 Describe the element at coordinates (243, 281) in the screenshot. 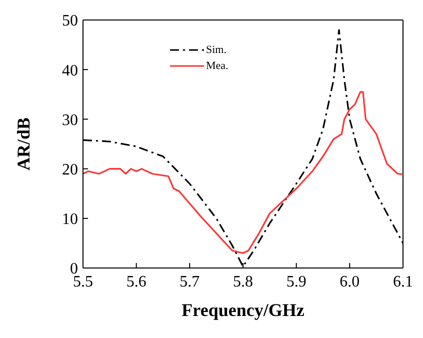

I see `x-tick-label: 5.8` at that location.